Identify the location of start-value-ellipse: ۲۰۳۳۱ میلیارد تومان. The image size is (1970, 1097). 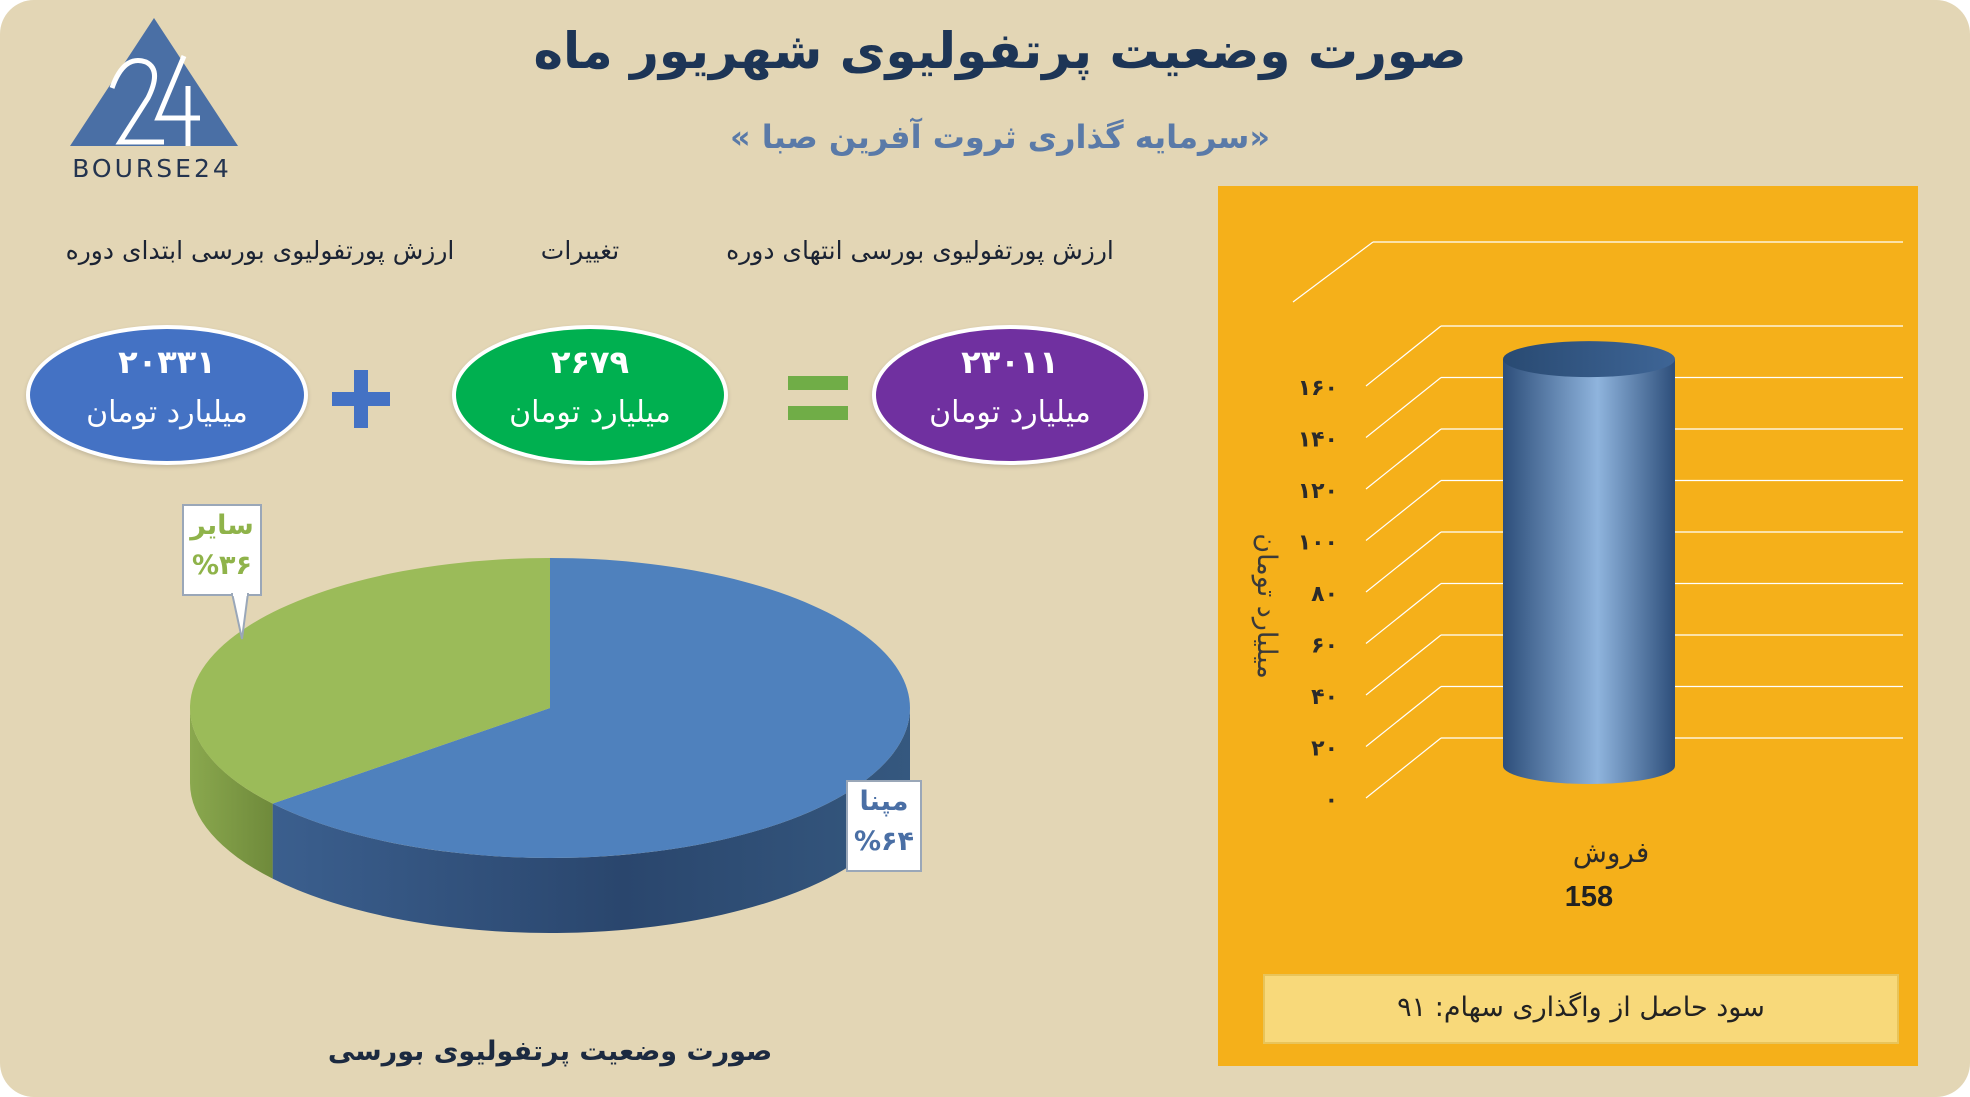
(167, 395).